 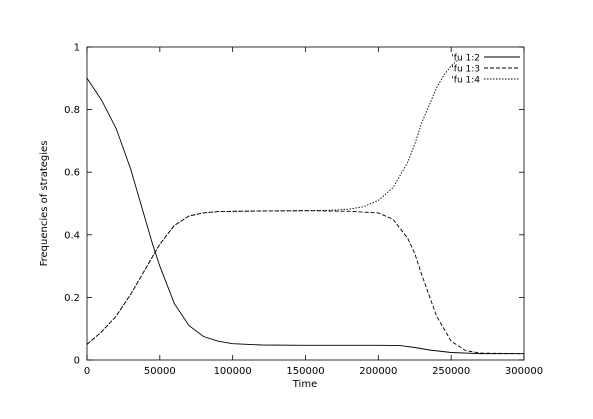 I want to click on legend: 'fu 1:2'fu 1:3'fu 1:4, so click(x=485, y=70).